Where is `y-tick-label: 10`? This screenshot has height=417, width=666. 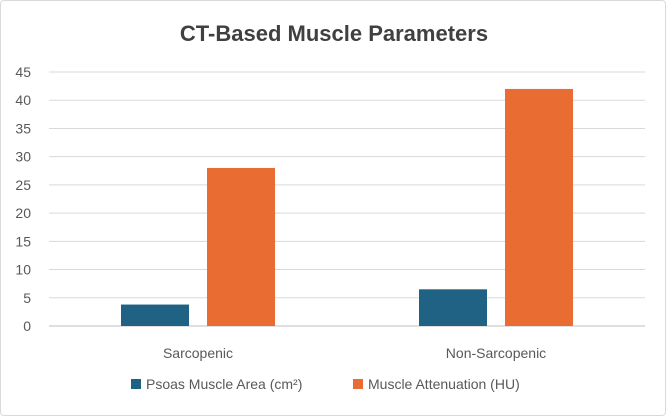 y-tick-label: 10 is located at coordinates (23, 270).